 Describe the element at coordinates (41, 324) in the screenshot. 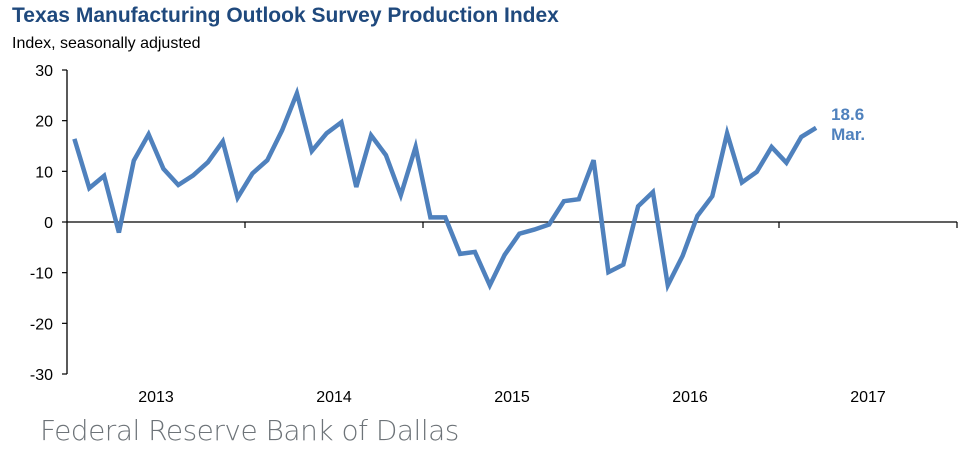

I see `y-tick-label: -20` at that location.